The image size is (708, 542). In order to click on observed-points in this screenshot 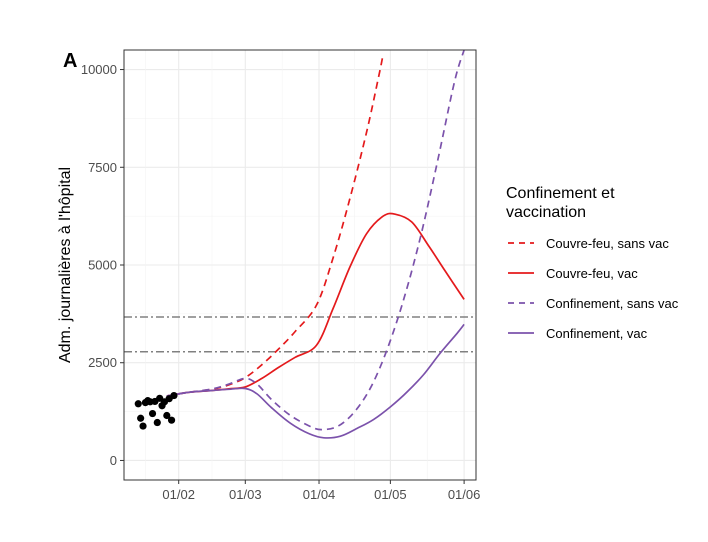, I will do `click(156, 410)`.